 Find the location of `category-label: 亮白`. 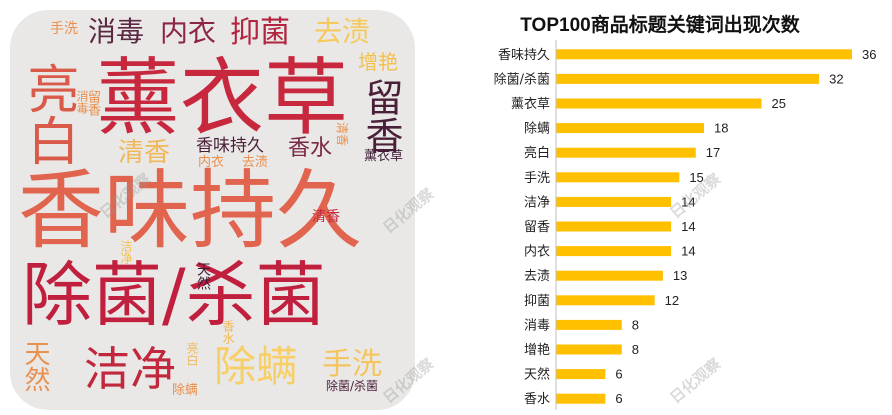

category-label: 亮白 is located at coordinates (537, 153).